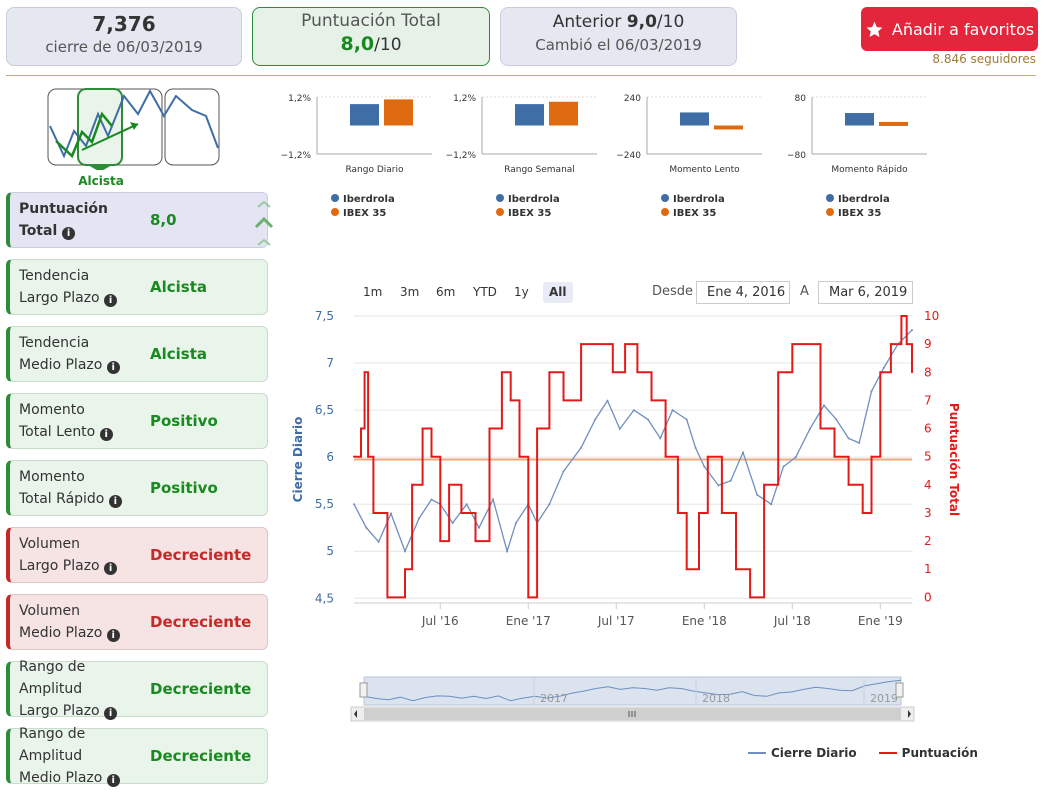 The image size is (1046, 794). What do you see at coordinates (137, 421) in the screenshot?
I see `criteria-row: Momento Total Lento i Positivo` at bounding box center [137, 421].